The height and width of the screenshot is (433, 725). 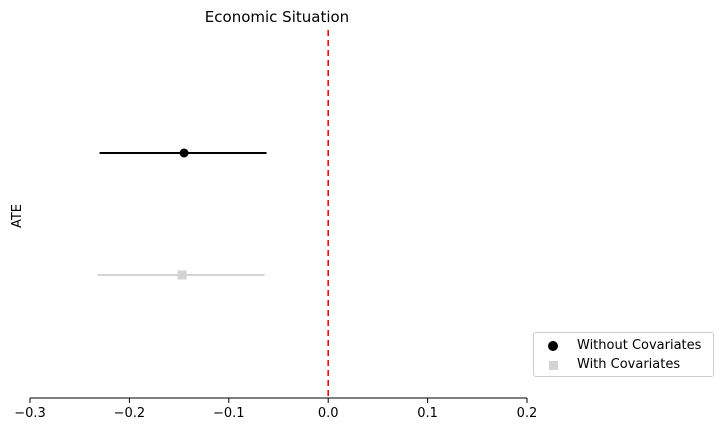 What do you see at coordinates (17, 216) in the screenshot?
I see `y-axis-label: ATE` at bounding box center [17, 216].